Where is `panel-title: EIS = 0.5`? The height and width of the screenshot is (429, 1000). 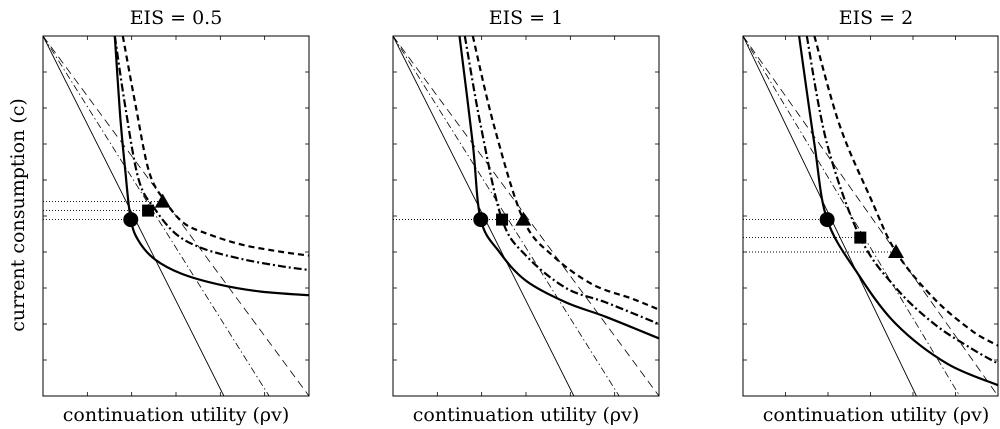 panel-title: EIS = 0.5 is located at coordinates (176, 18).